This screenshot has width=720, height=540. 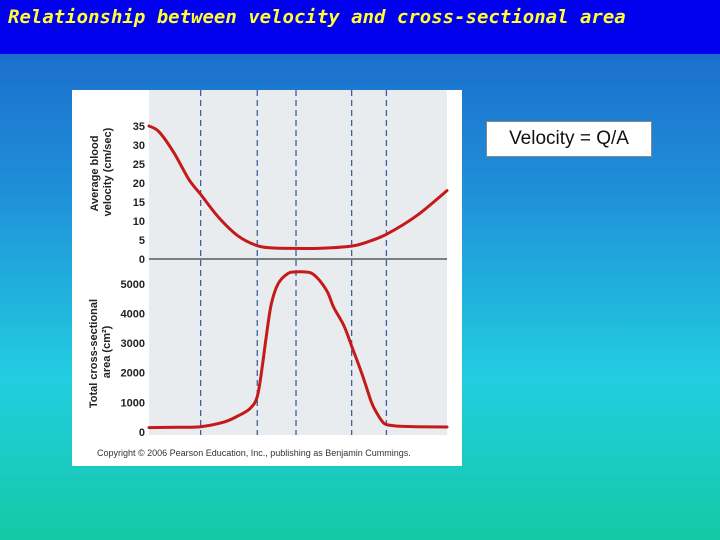 What do you see at coordinates (142, 241) in the screenshot?
I see `y-tick-label: 5` at bounding box center [142, 241].